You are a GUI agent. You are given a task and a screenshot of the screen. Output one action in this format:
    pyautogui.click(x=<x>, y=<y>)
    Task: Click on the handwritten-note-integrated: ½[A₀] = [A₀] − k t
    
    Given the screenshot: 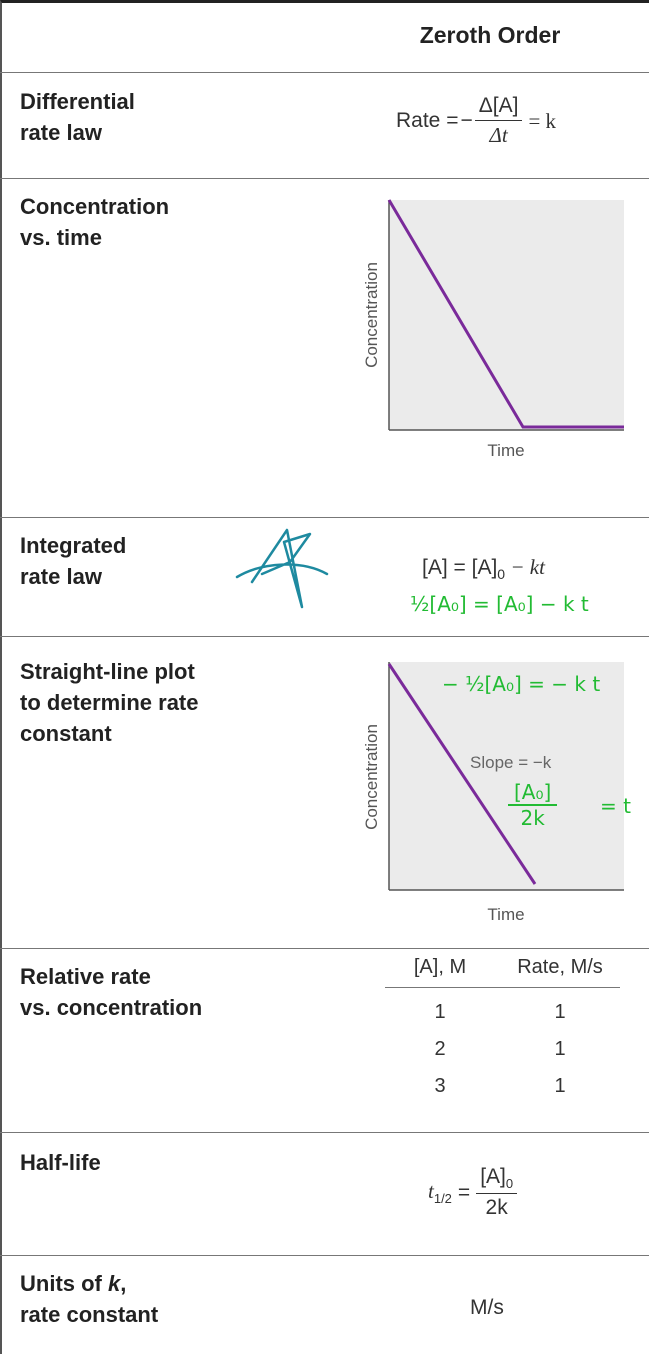 What is the action you would take?
    pyautogui.click(x=499, y=604)
    